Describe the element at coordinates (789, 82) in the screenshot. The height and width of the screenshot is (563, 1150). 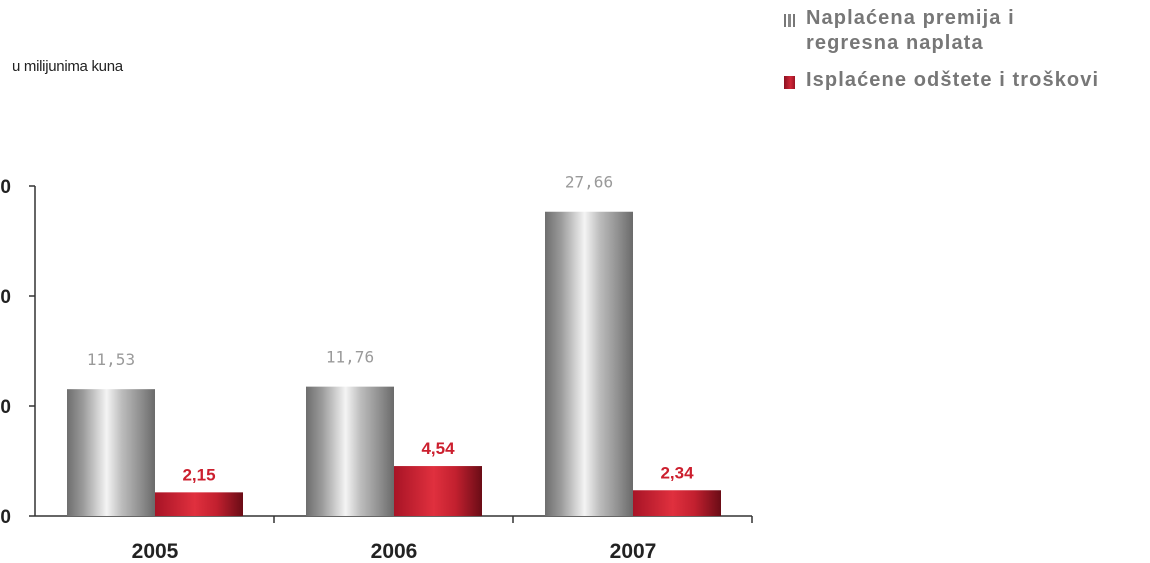
I see `legend-swatch-claims` at that location.